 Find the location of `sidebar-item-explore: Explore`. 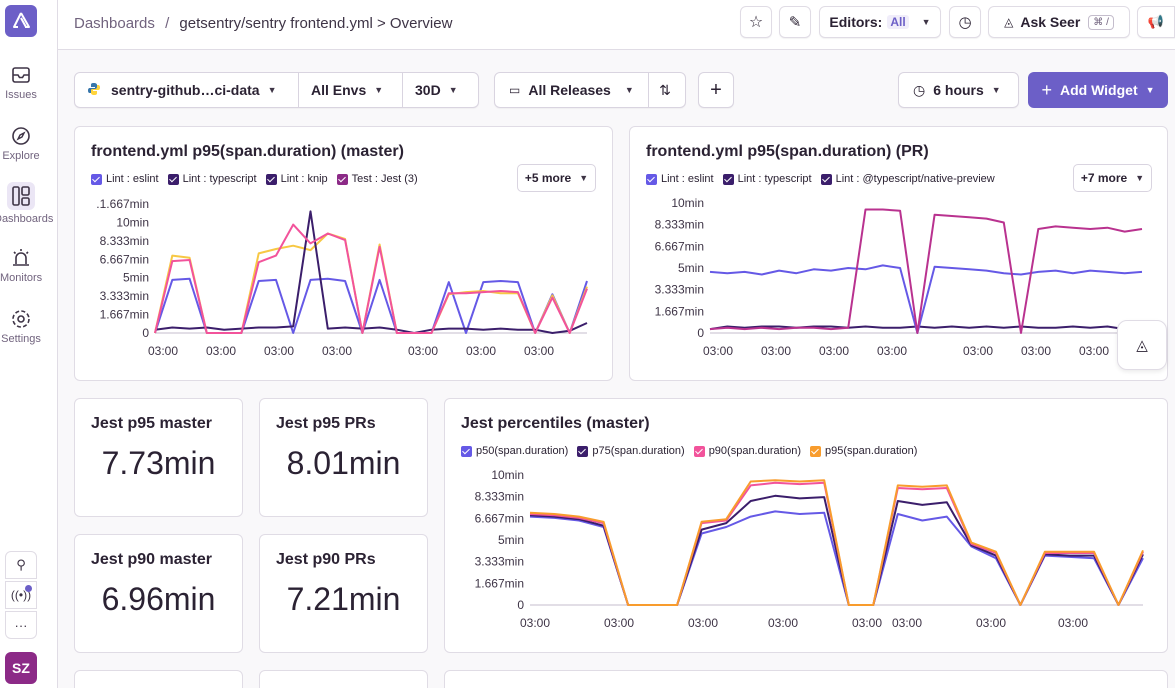

sidebar-item-explore: Explore is located at coordinates (21, 143).